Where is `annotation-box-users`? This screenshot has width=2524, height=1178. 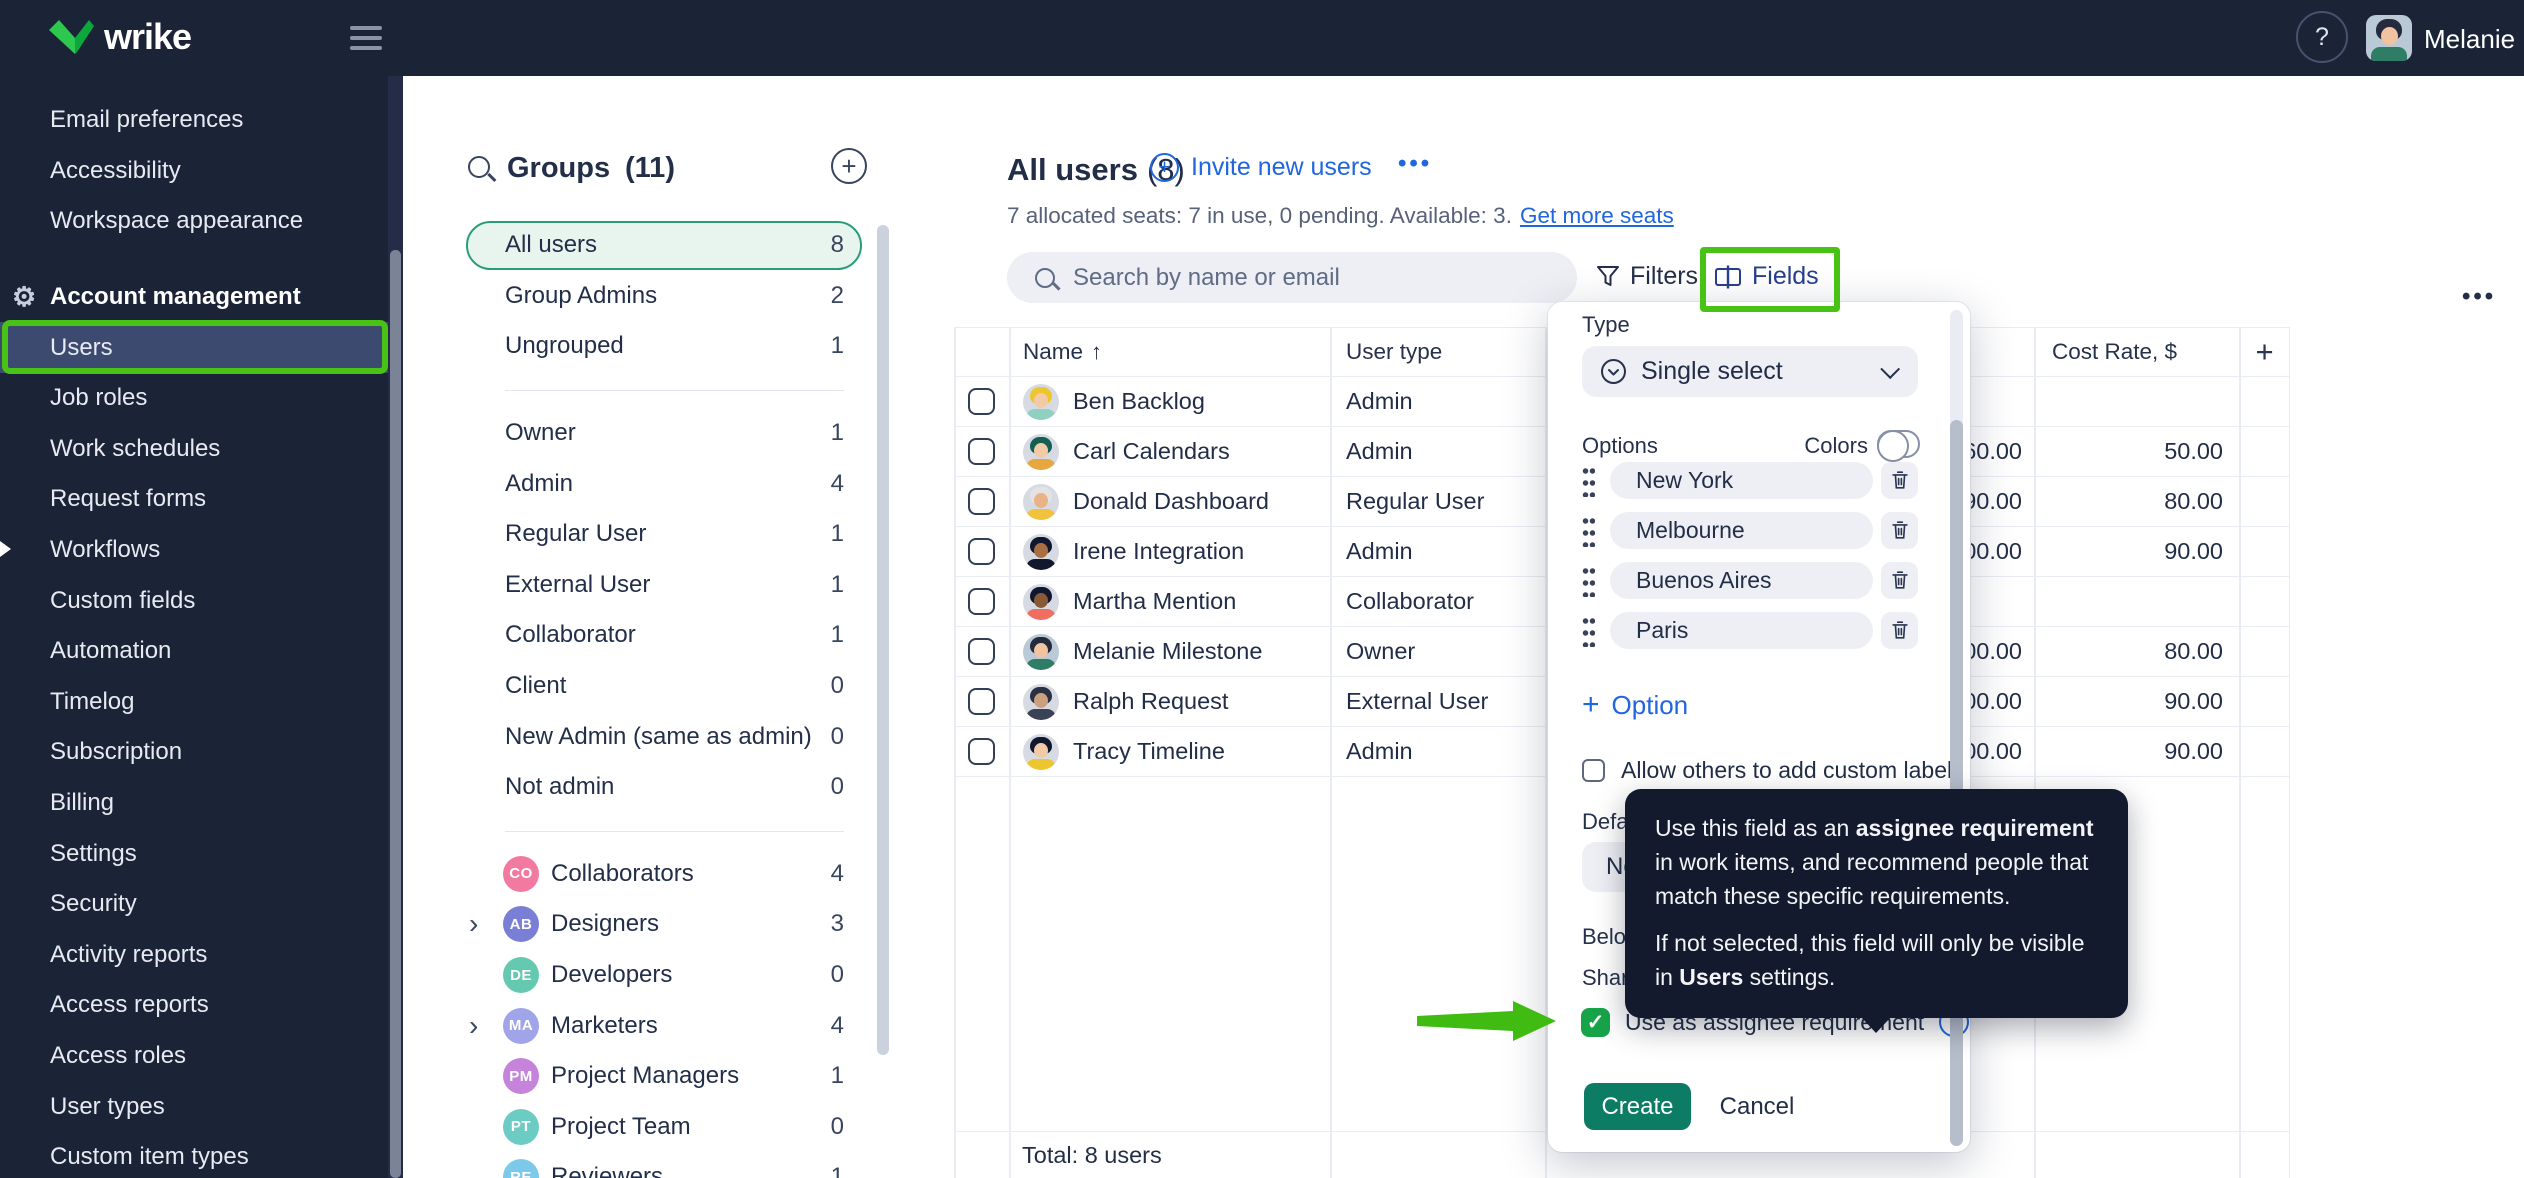 annotation-box-users is located at coordinates (195, 347).